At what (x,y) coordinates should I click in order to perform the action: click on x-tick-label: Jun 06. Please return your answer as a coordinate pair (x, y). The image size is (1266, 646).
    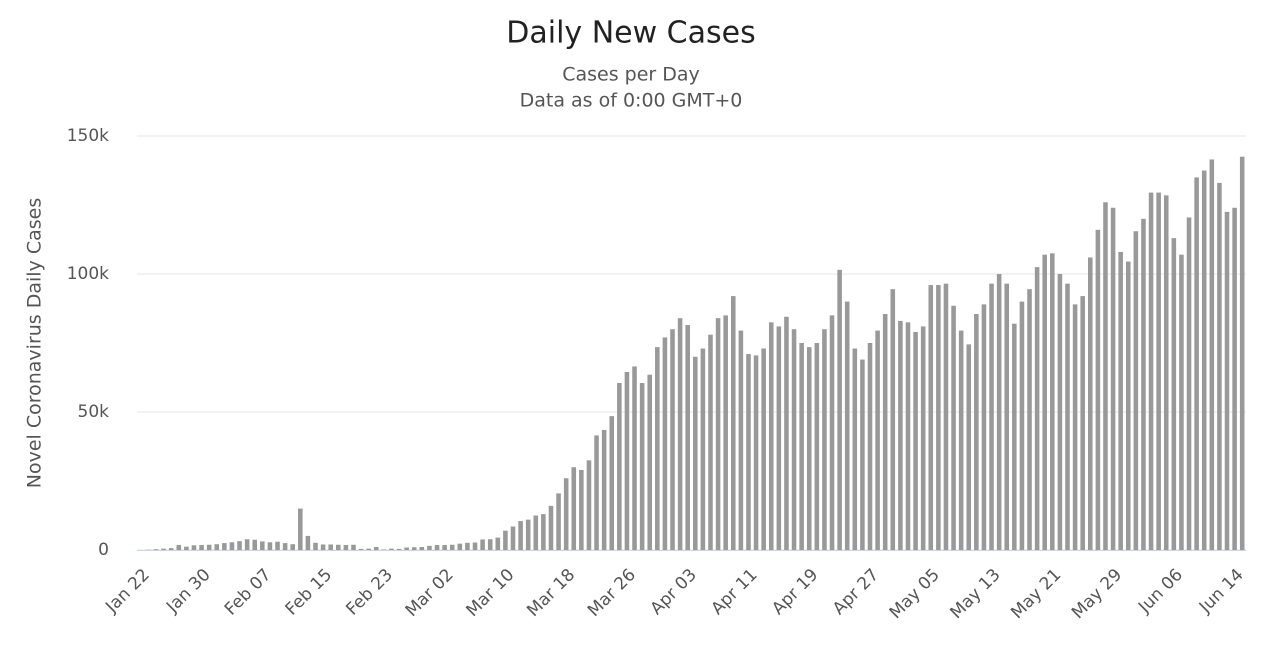
    Looking at the image, I should click on (1160, 591).